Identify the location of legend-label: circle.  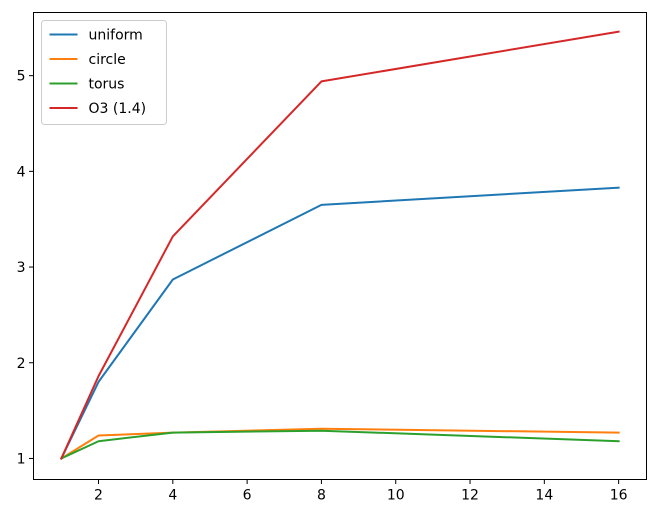
(107, 60).